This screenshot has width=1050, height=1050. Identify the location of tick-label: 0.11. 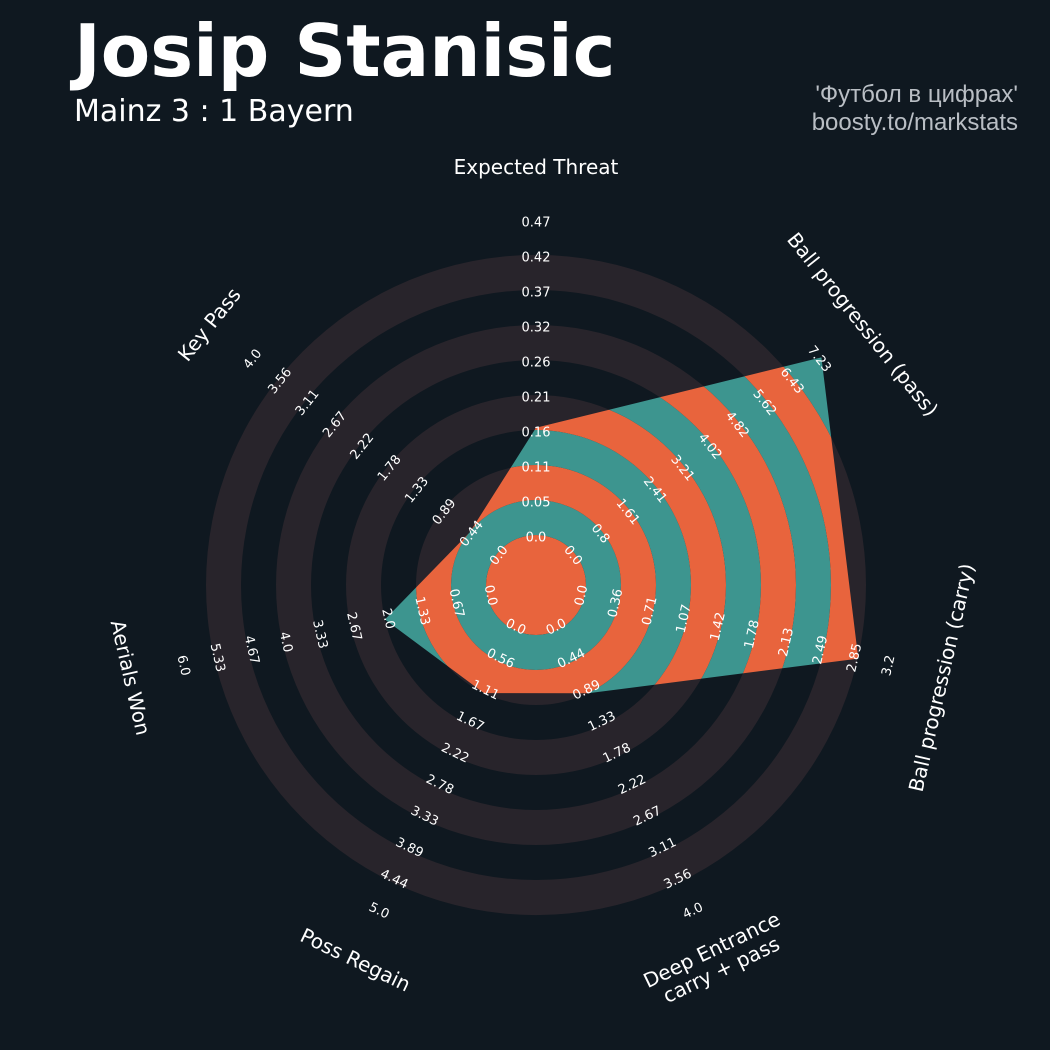
(536, 468).